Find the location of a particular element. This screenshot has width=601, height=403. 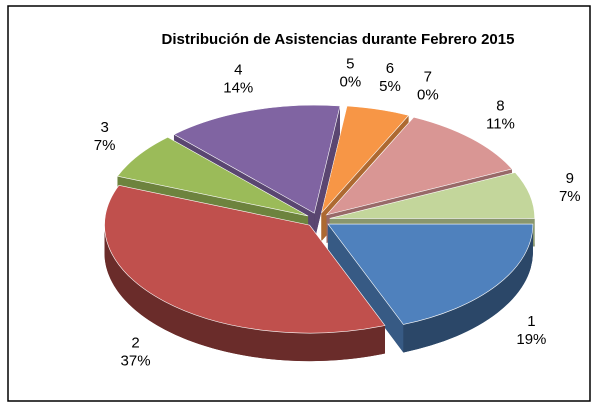

value-label: 19% is located at coordinates (531, 339).